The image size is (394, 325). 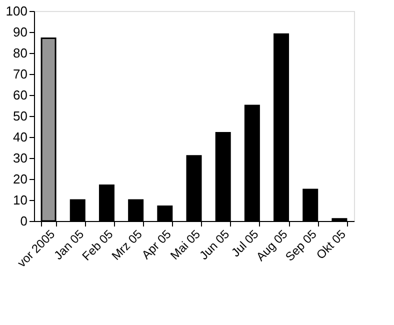 What do you see at coordinates (20, 74) in the screenshot?
I see `y-tick-label: 70` at bounding box center [20, 74].